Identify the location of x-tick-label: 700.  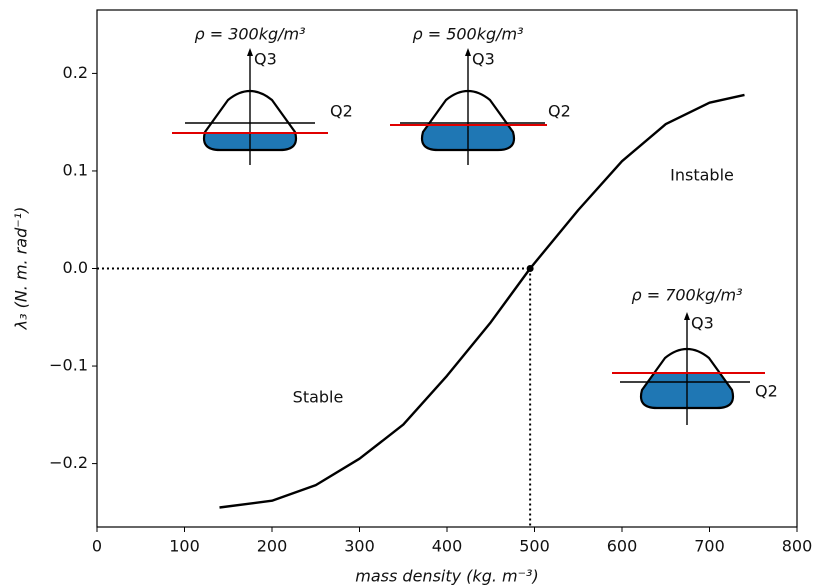
(709, 546).